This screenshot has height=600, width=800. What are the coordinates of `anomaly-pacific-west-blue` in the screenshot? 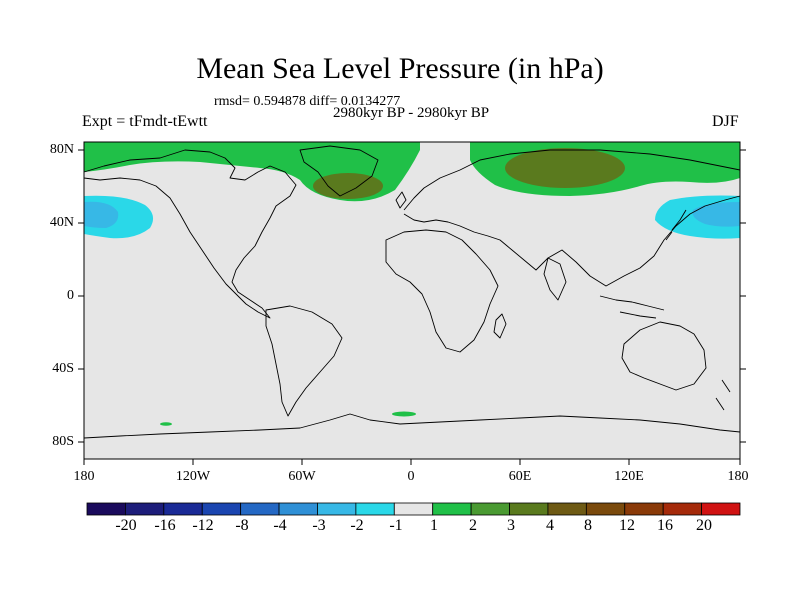 It's located at (101, 214).